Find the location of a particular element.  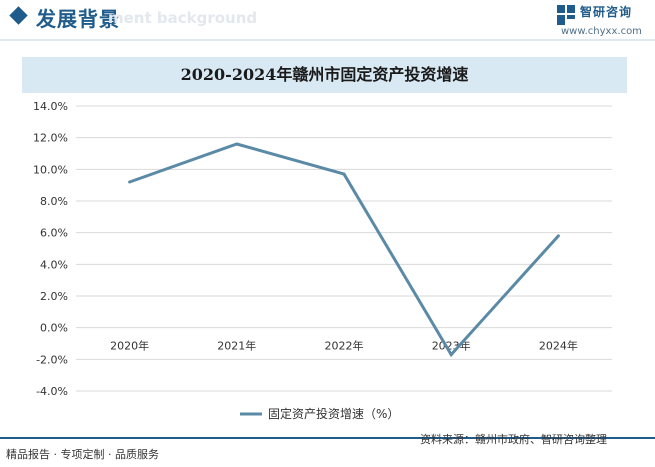

footer-divider is located at coordinates (327, 438).